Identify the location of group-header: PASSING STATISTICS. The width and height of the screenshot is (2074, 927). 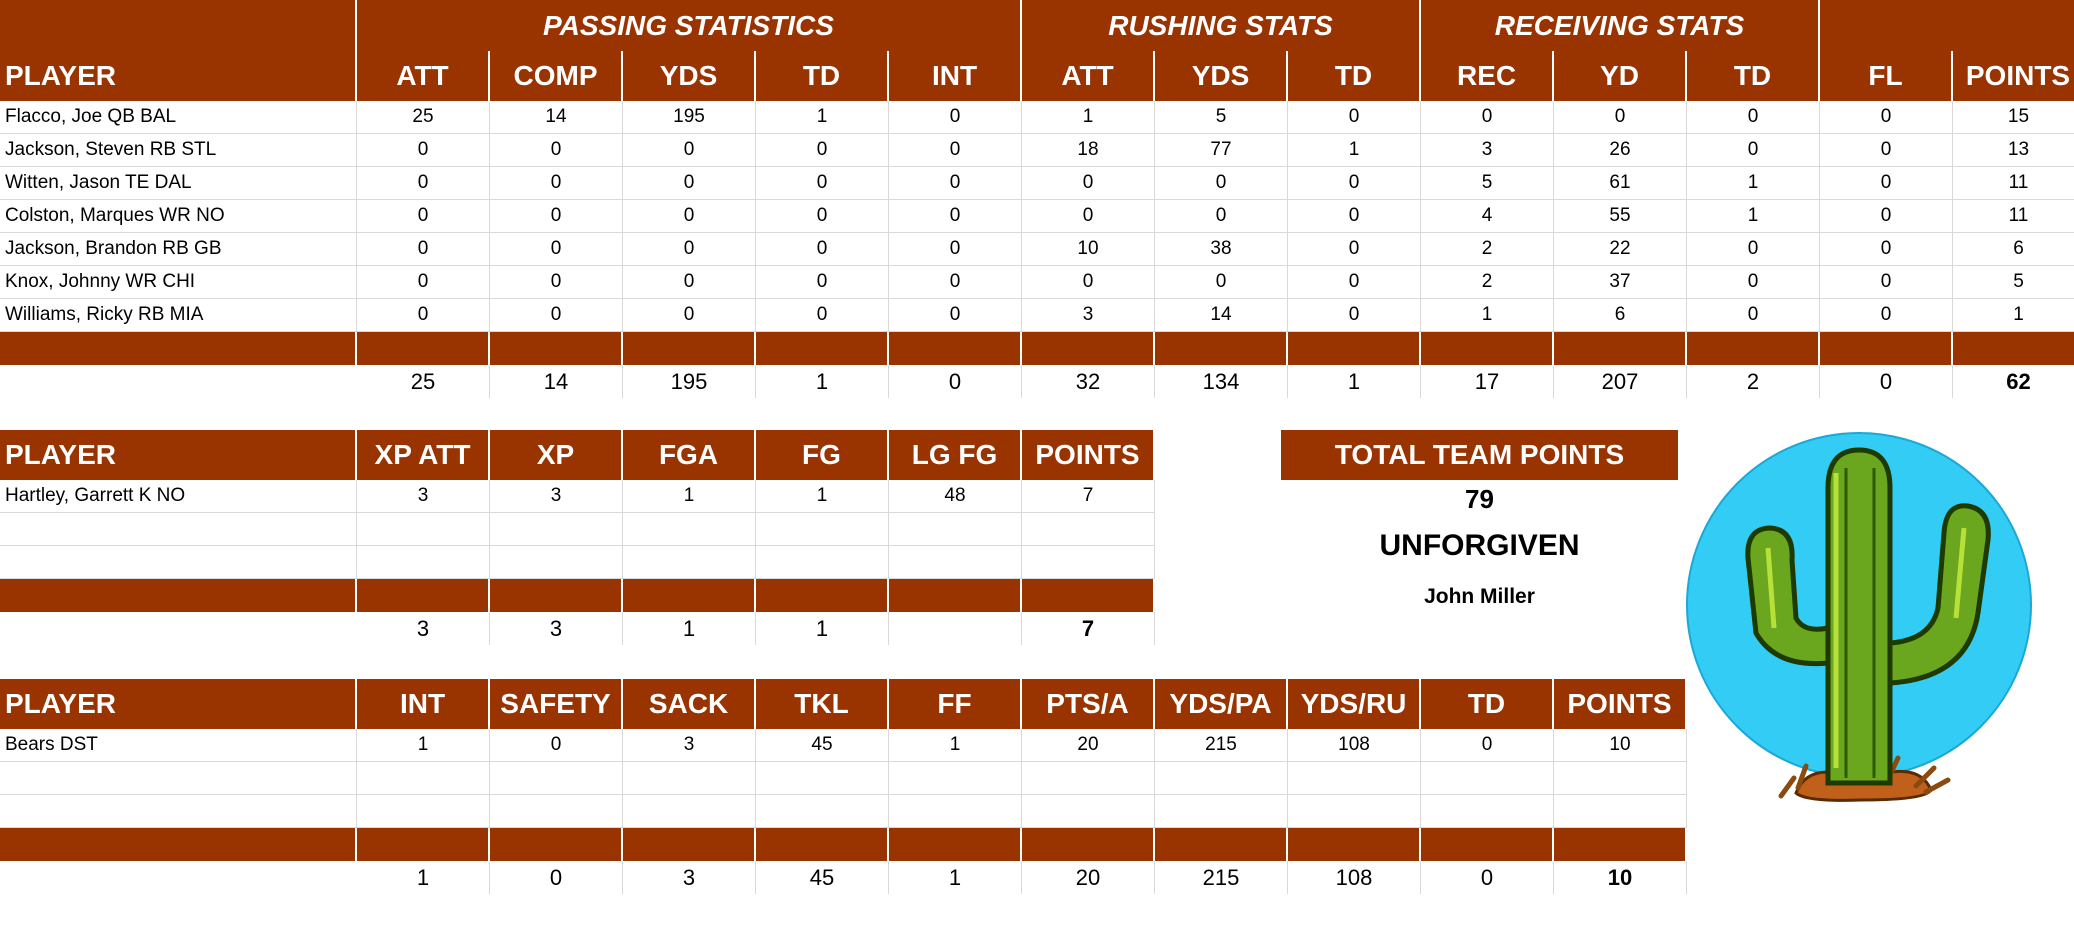
(689, 25).